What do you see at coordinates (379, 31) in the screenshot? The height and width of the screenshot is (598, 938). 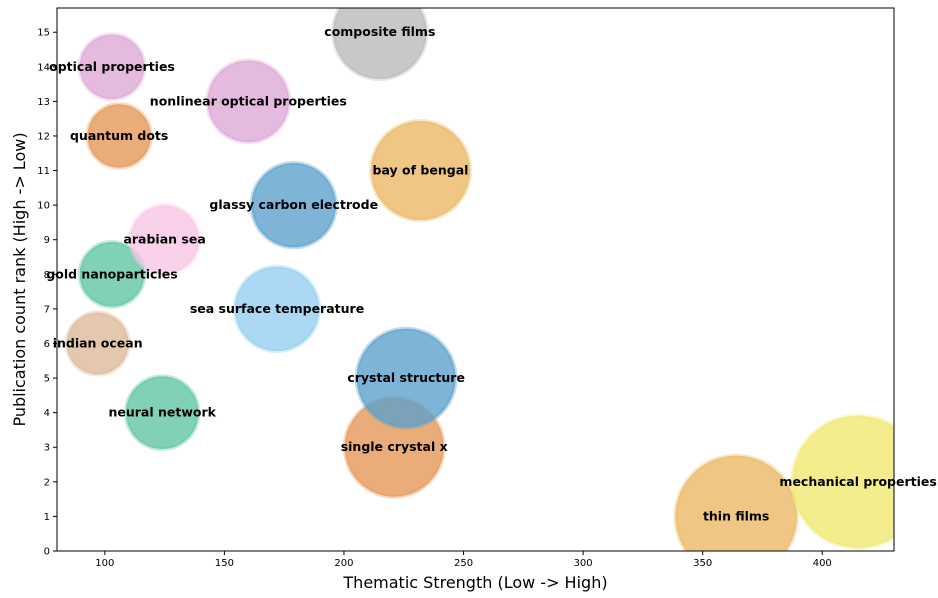 I see `bubble-label-composite-films: composite films` at bounding box center [379, 31].